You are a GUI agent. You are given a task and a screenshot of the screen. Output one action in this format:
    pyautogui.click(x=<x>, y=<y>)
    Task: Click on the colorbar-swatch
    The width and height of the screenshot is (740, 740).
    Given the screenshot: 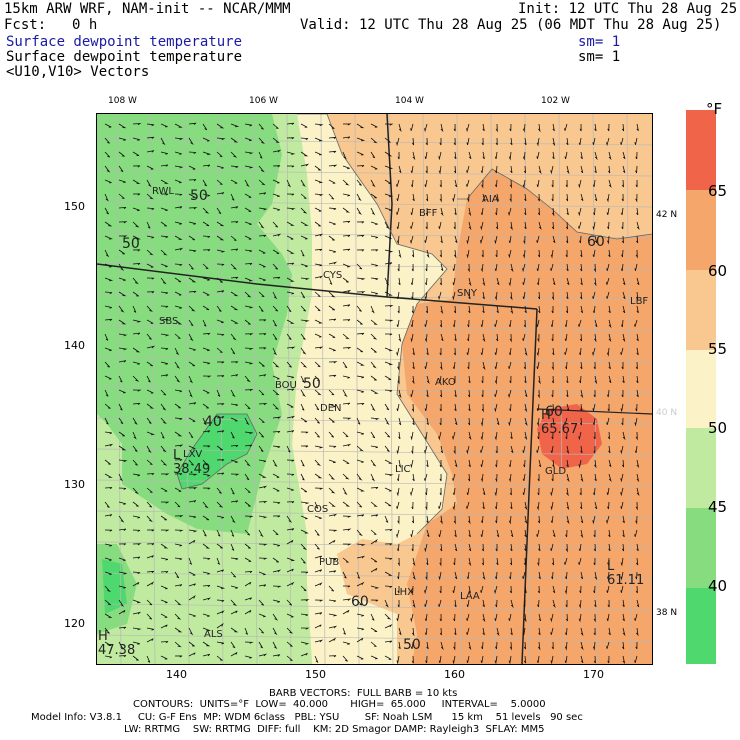 What is the action you would take?
    pyautogui.click(x=701, y=548)
    